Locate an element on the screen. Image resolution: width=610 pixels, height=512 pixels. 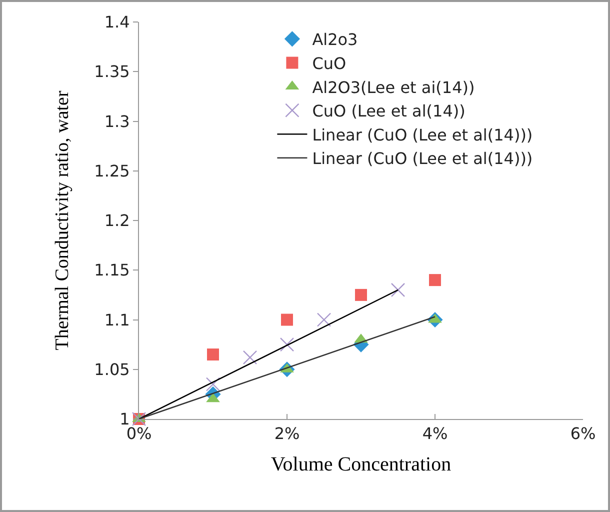
legend-label: Al2o3 is located at coordinates (335, 40).